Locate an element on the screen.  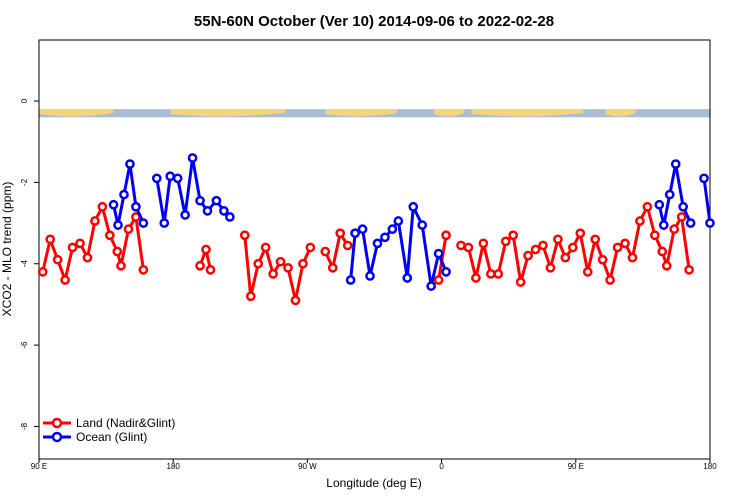
x-axis: 90 E 180 90 W 0 90 E 180 is located at coordinates (374, 465).